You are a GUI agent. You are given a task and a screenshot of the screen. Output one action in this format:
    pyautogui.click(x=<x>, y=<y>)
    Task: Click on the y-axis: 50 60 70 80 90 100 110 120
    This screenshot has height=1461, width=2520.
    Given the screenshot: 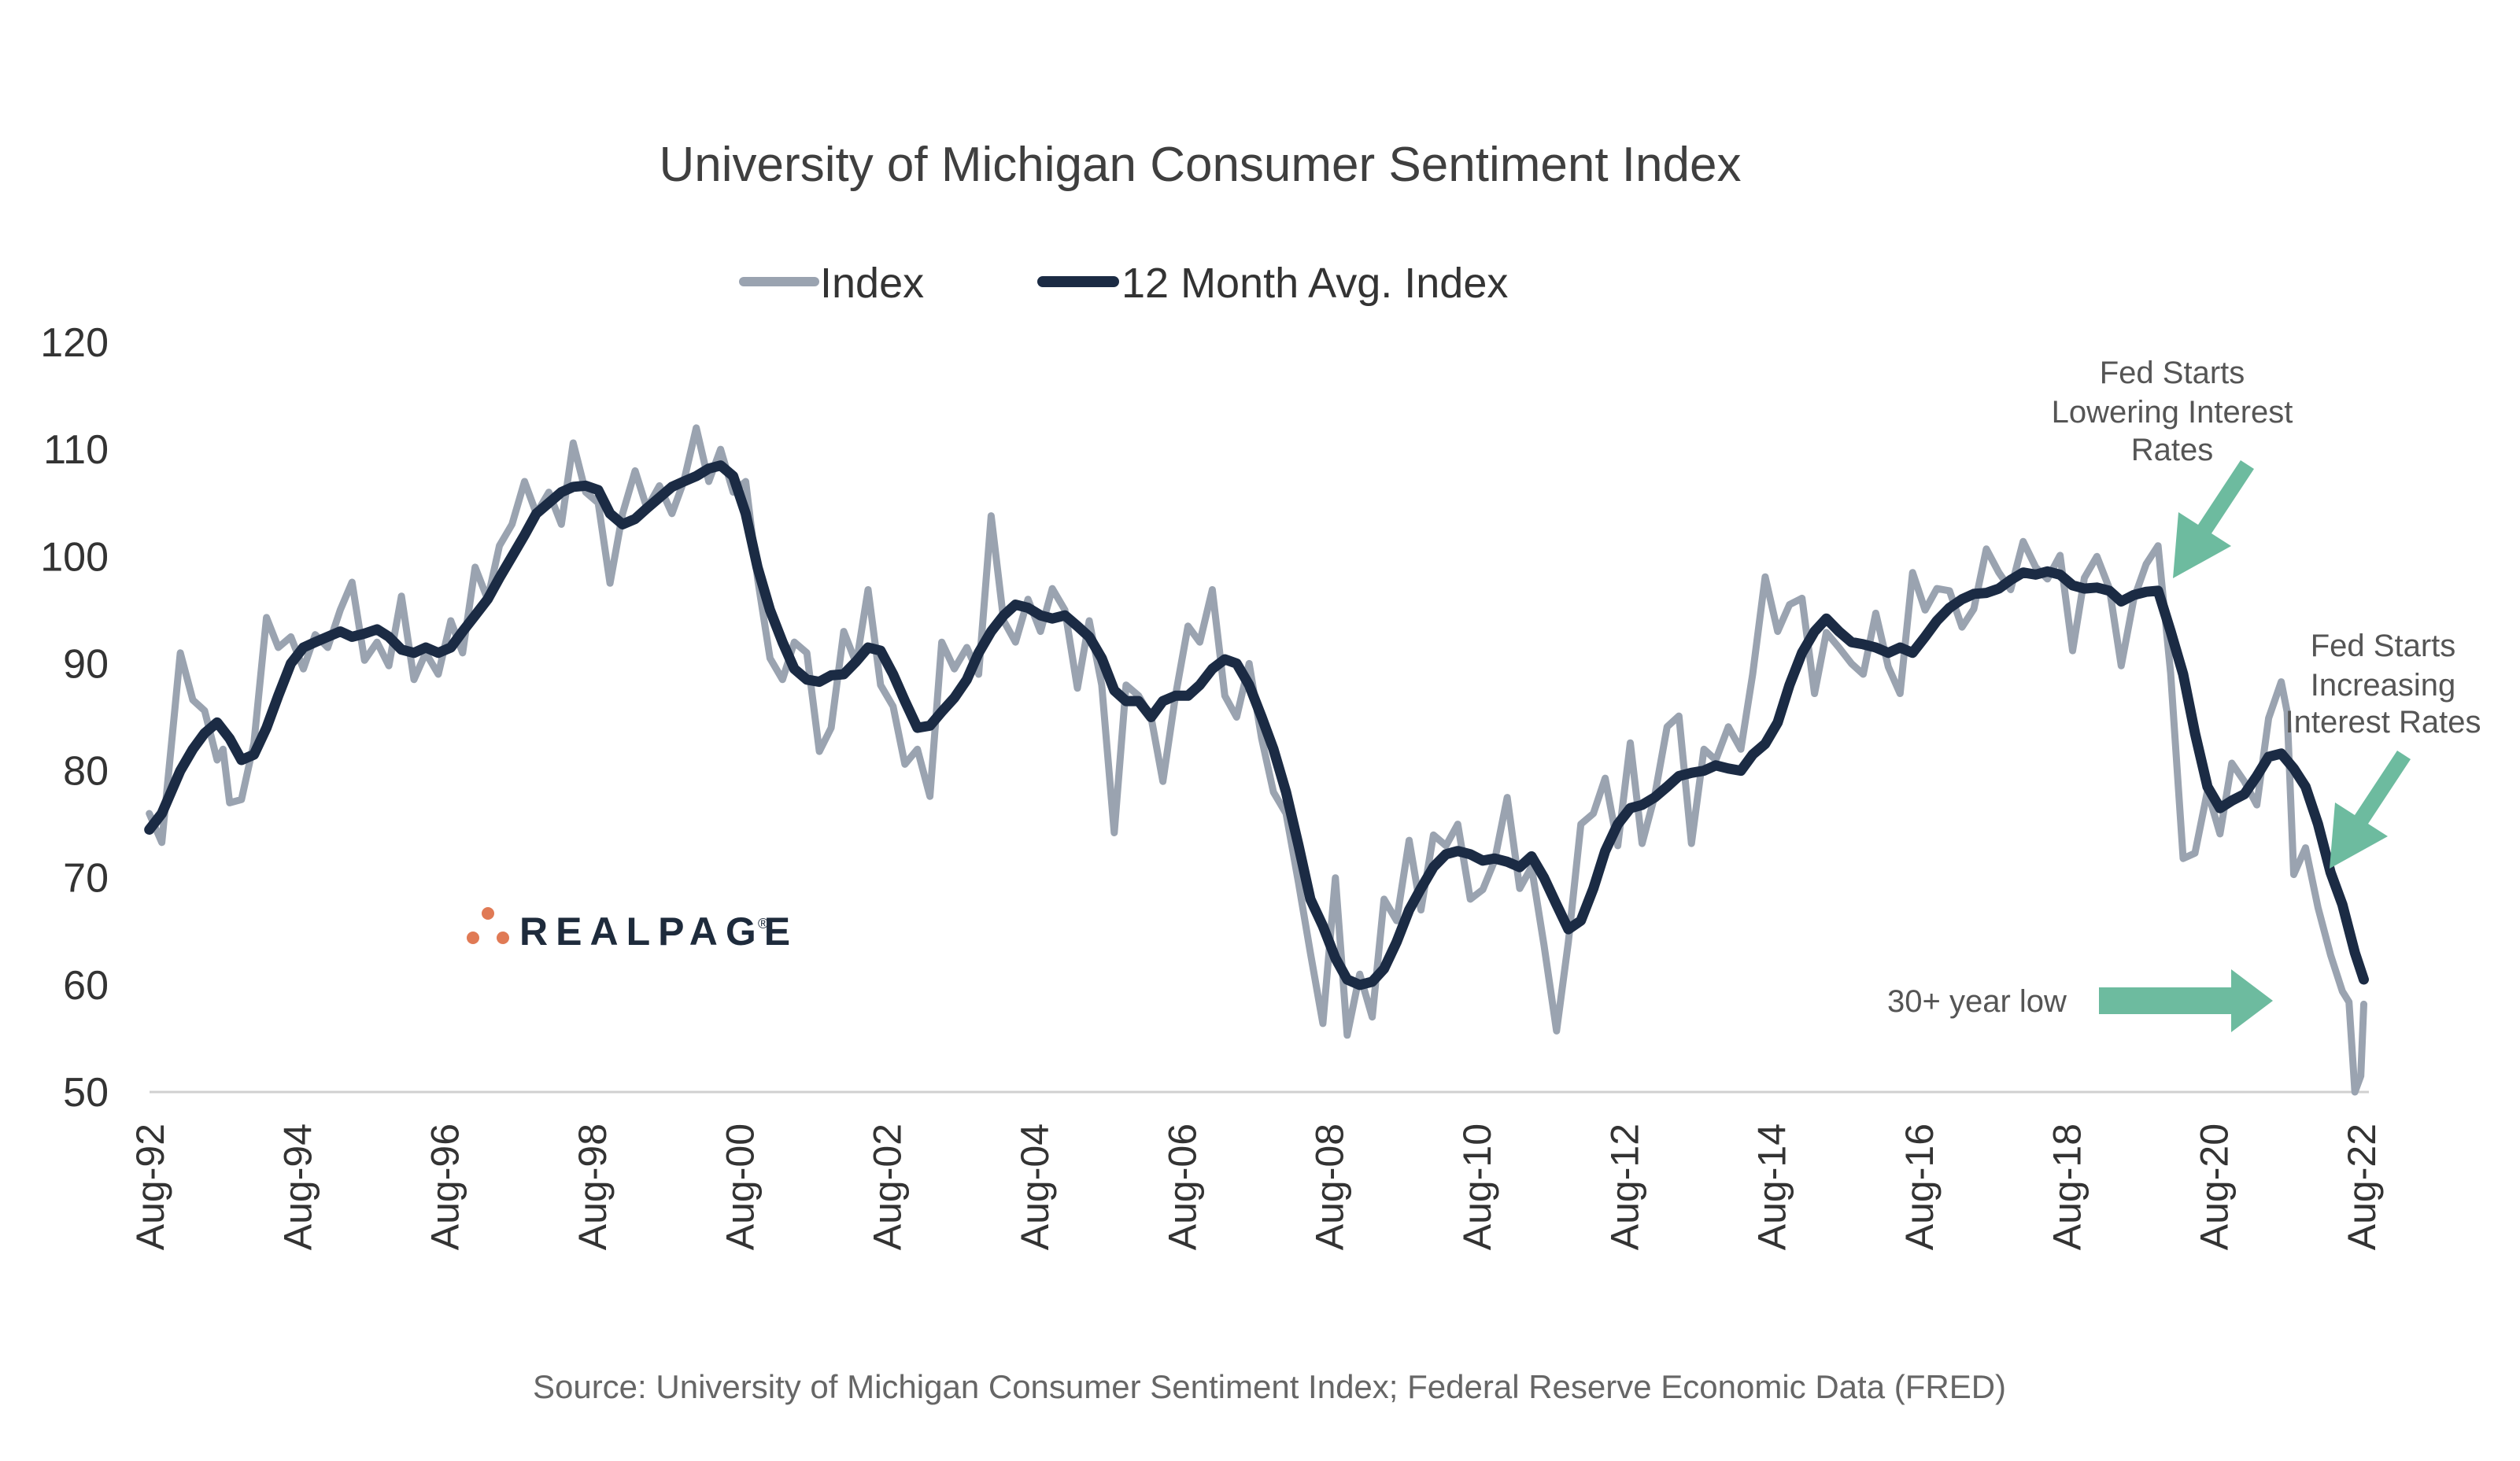 What is the action you would take?
    pyautogui.click(x=74, y=718)
    